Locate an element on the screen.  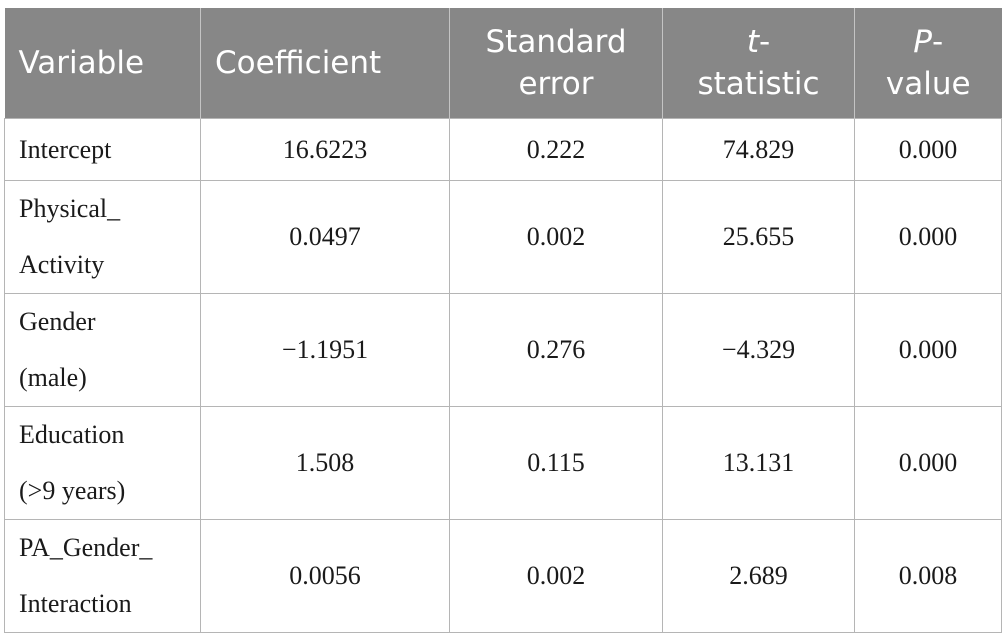
header-standard-error-line2: error is located at coordinates (556, 84).